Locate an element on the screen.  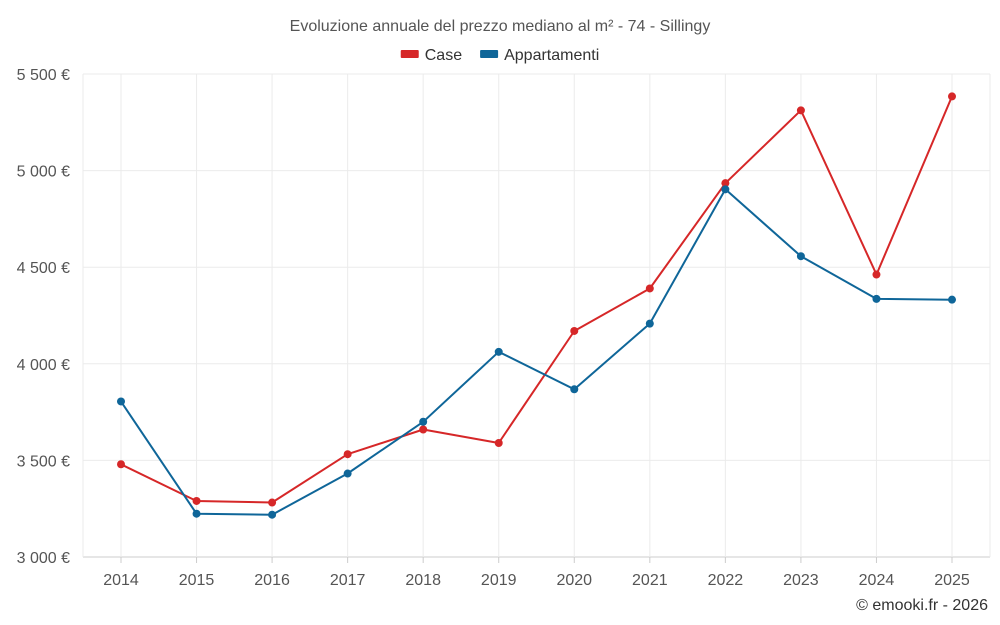
credit-text: © emooki.fr - 2026 is located at coordinates (922, 605).